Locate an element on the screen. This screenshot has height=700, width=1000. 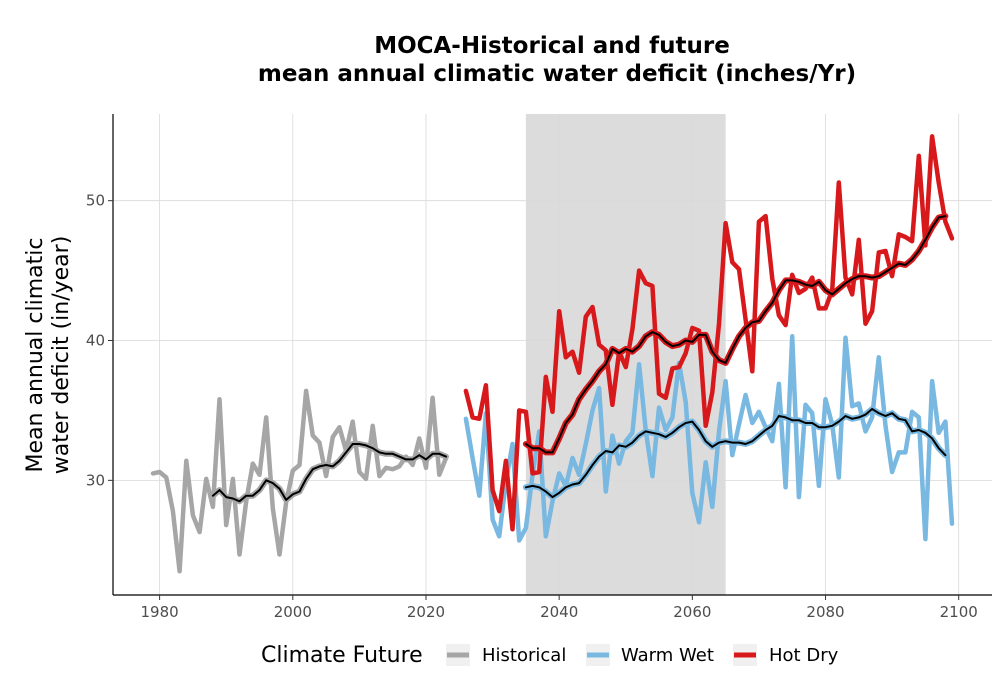
y-axis-label-line2: water deficit (in/year) is located at coordinates (61, 355).